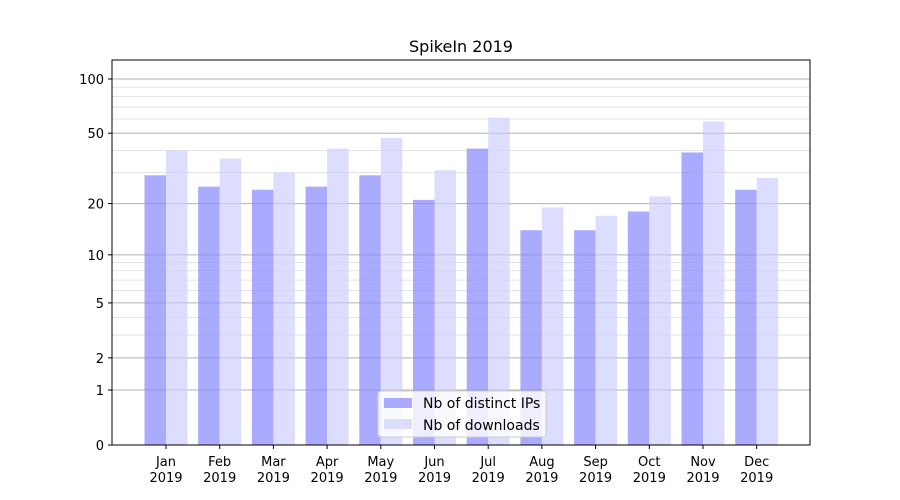  I want to click on y-tick-label: 2, so click(100, 359).